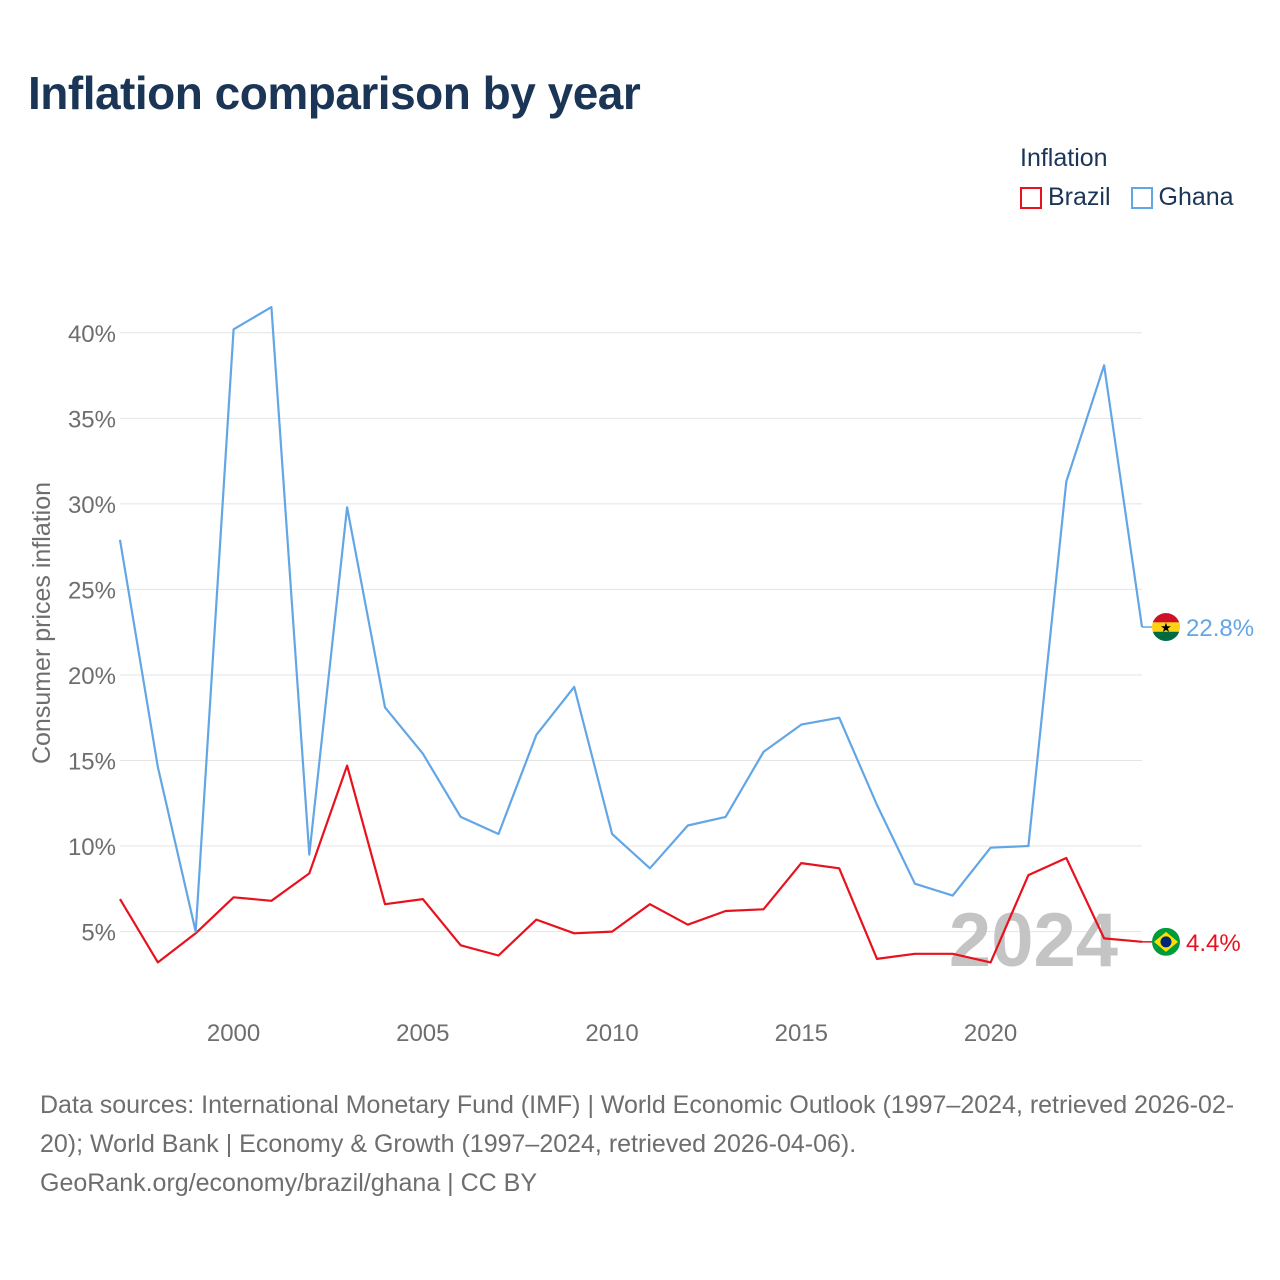 This screenshot has width=1280, height=1280. What do you see at coordinates (1079, 197) in the screenshot?
I see `legend-label-brazil: Brazil` at bounding box center [1079, 197].